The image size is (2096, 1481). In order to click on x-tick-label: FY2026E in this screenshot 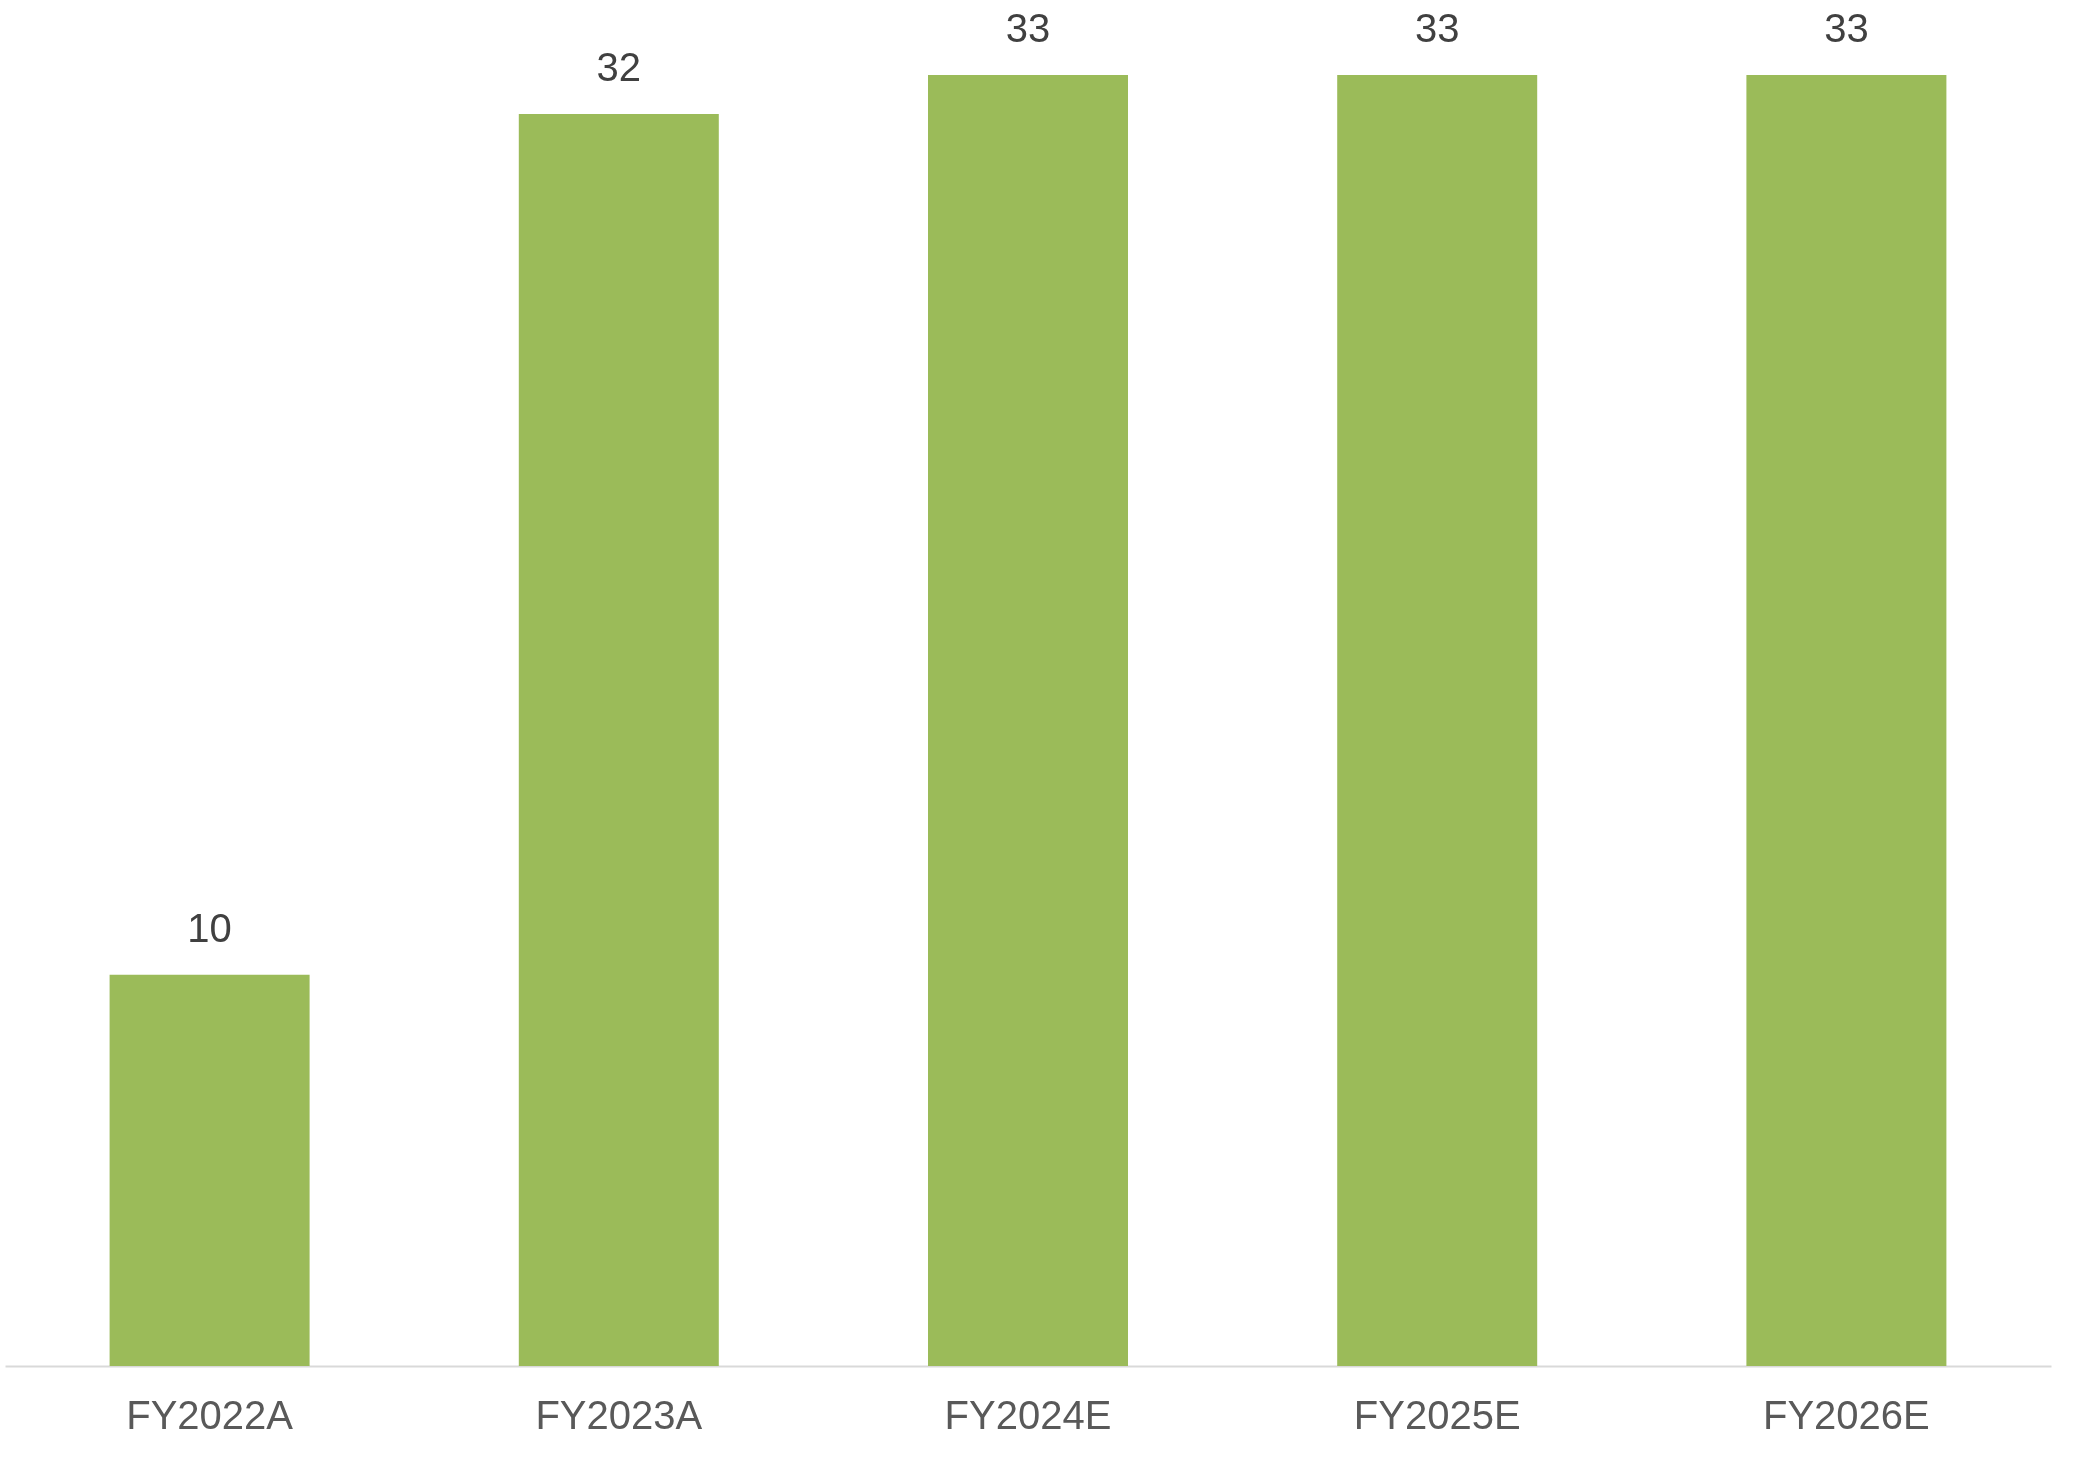, I will do `click(1846, 1414)`.